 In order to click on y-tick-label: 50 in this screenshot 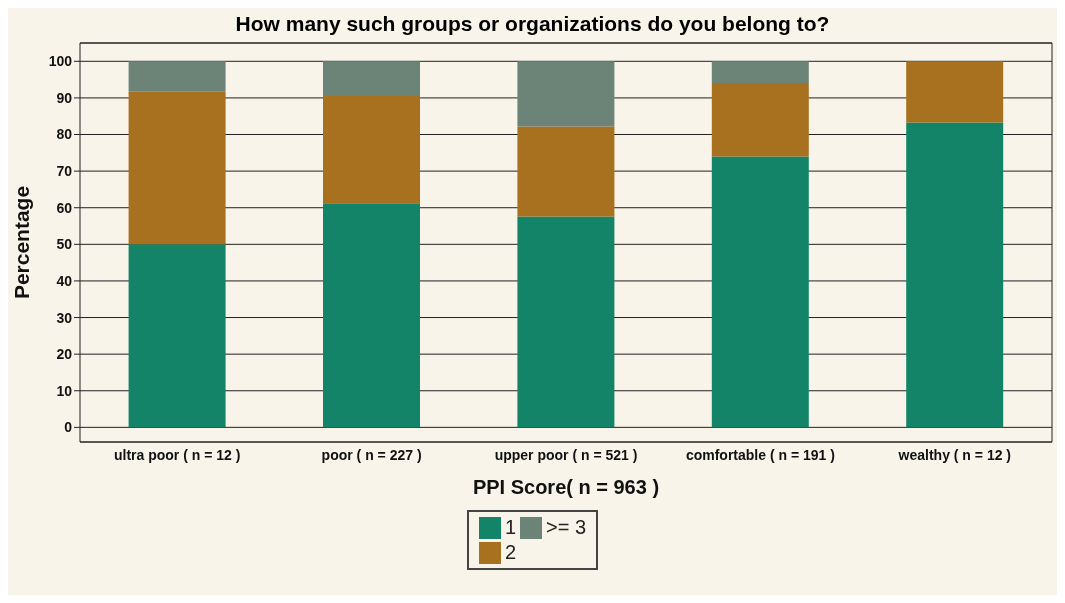, I will do `click(64, 244)`.